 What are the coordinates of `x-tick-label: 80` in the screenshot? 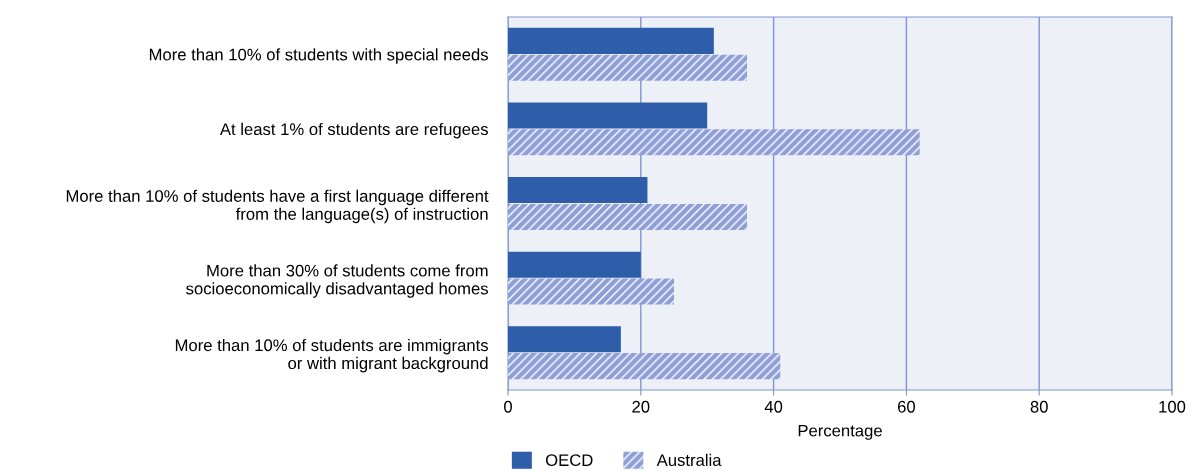 It's located at (1039, 406).